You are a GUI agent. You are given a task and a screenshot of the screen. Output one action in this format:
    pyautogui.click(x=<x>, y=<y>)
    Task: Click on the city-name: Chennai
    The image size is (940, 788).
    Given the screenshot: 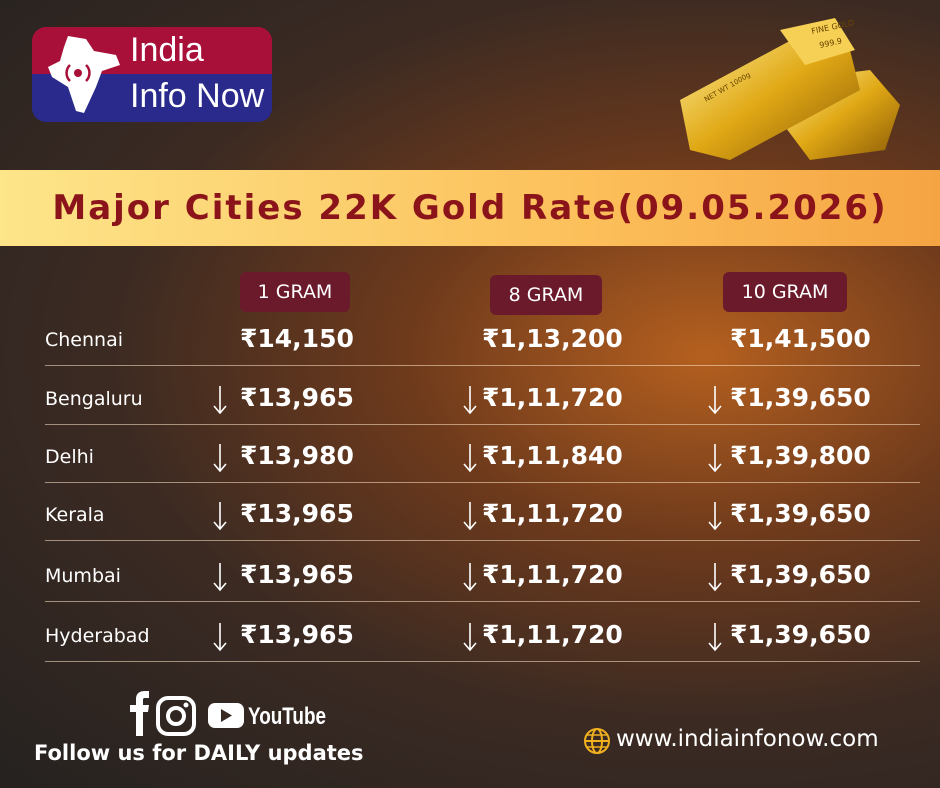 What is the action you would take?
    pyautogui.click(x=84, y=340)
    